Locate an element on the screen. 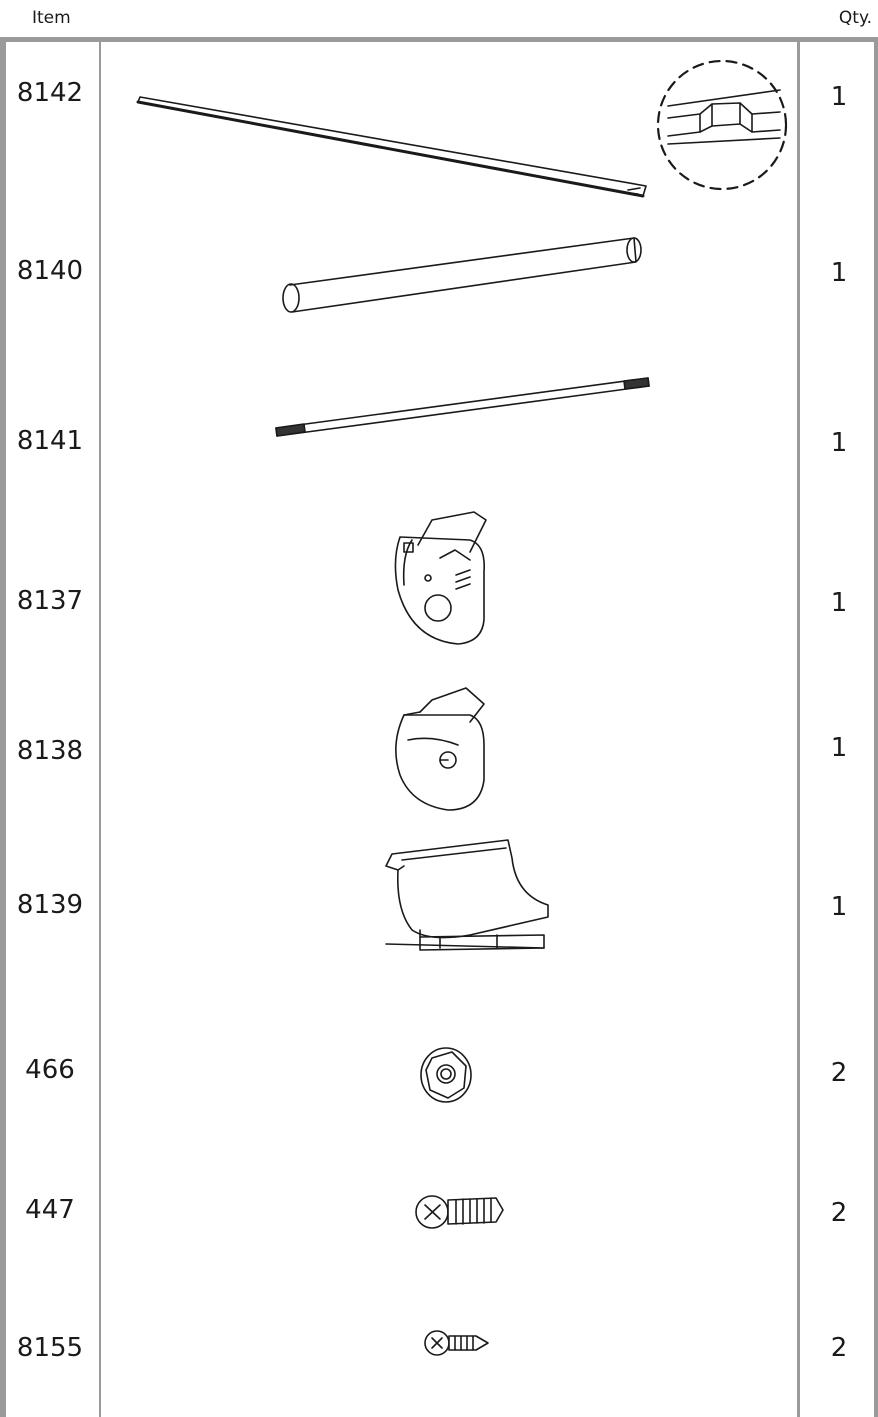 This screenshot has height=1417, width=878. strip-detail-callout is located at coordinates (722, 125).